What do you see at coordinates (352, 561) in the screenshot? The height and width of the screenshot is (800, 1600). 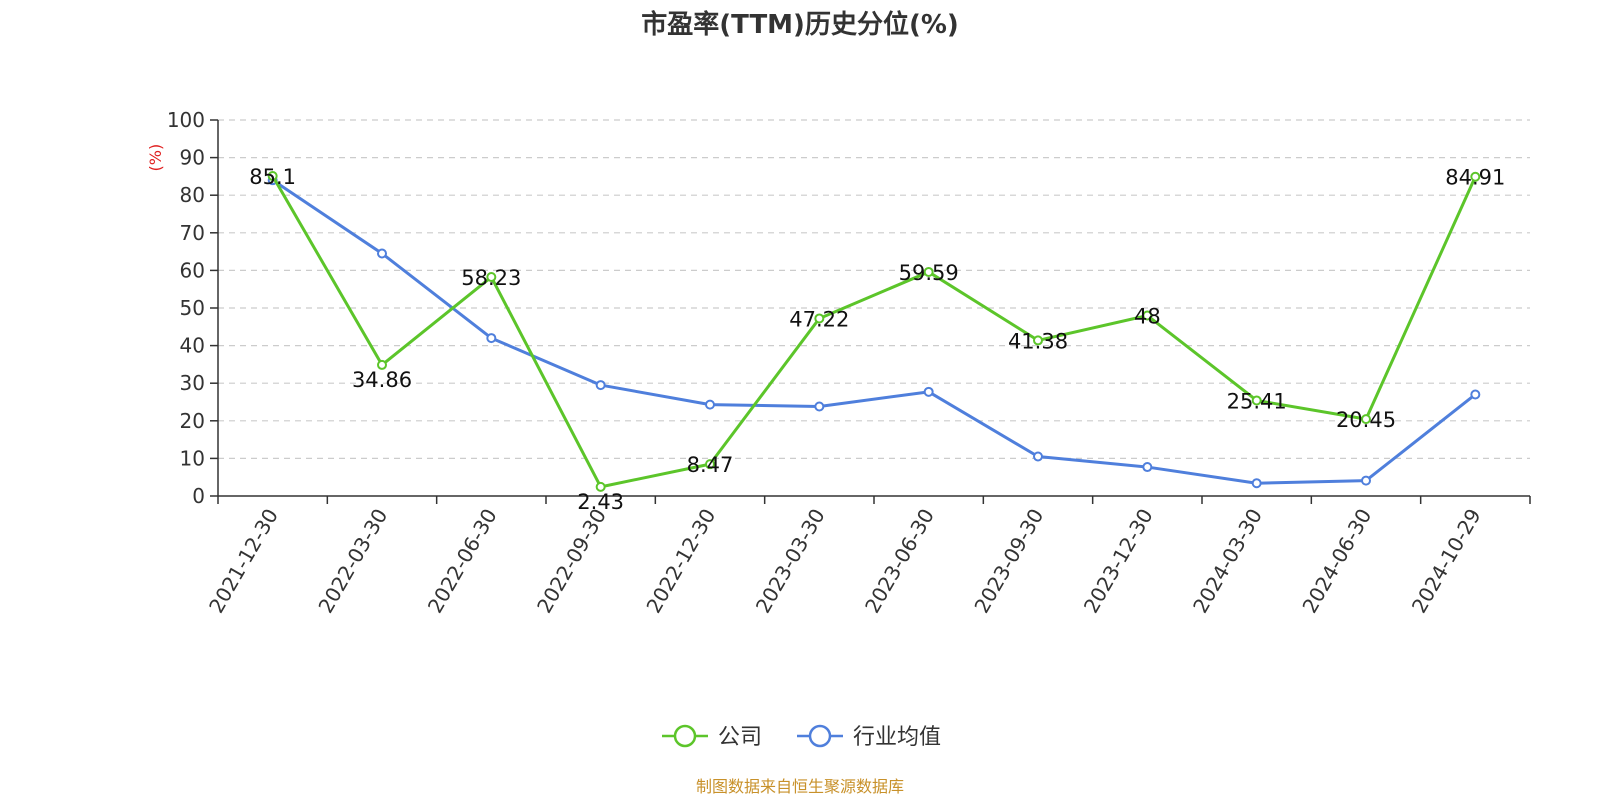 I see `x-tick-label: 2022-03-30` at bounding box center [352, 561].